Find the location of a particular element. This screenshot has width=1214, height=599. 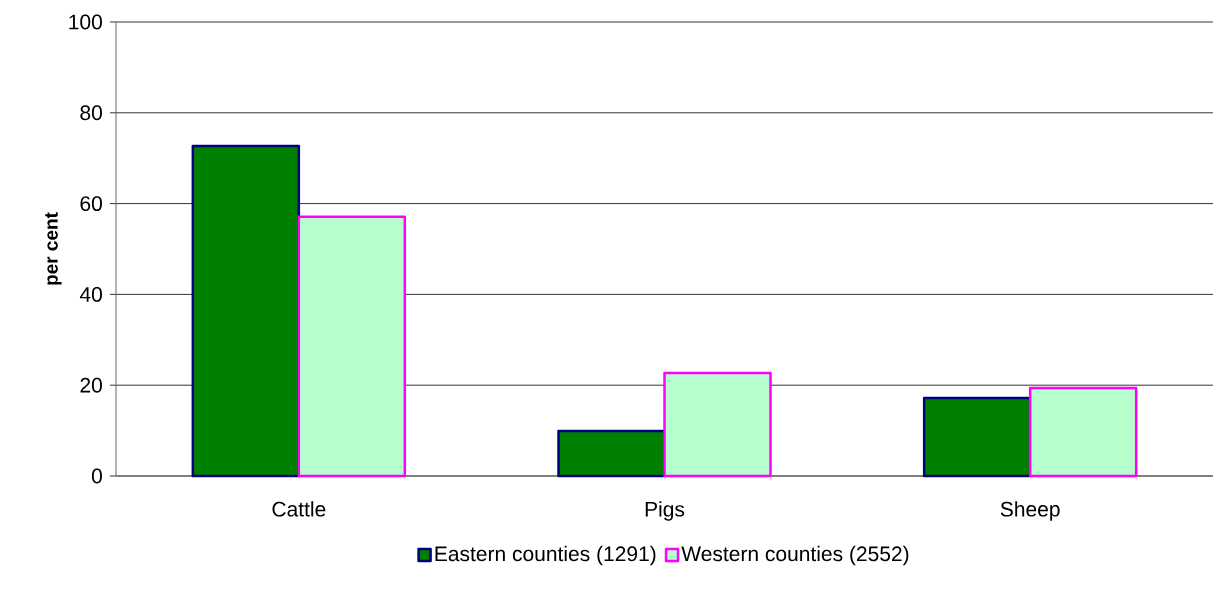

y-tick-label: 80 is located at coordinates (91, 113).